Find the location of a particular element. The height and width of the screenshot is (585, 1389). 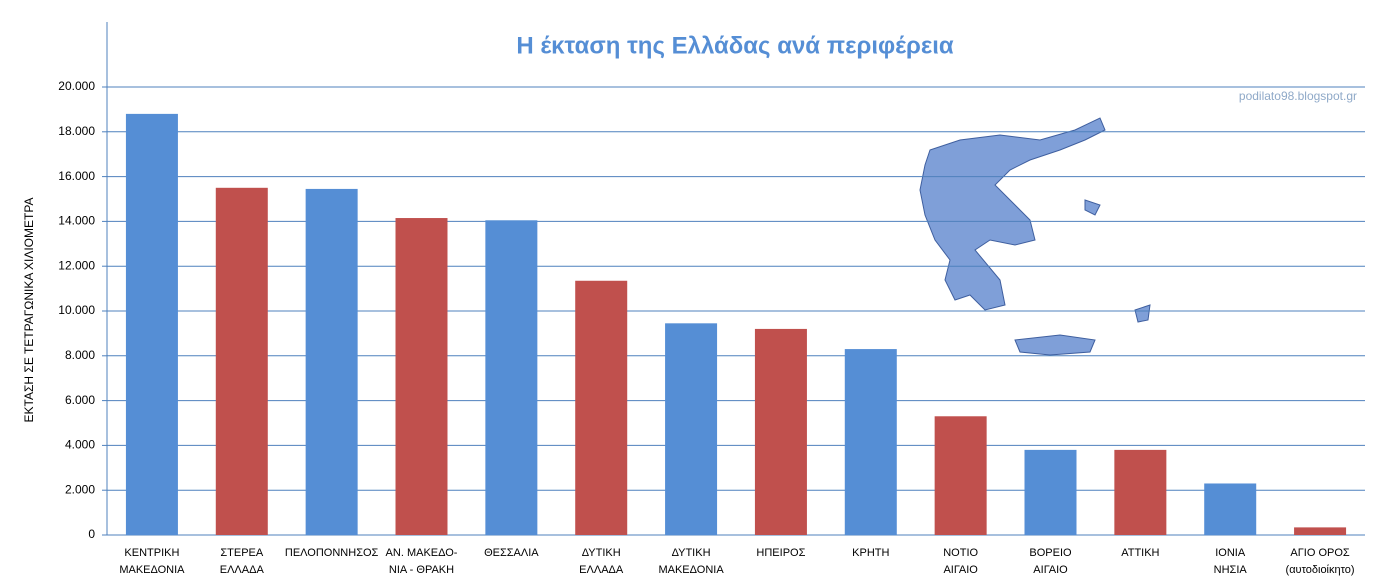

x-tick-label: ΒΟΡΕΙΟ is located at coordinates (1050, 553).